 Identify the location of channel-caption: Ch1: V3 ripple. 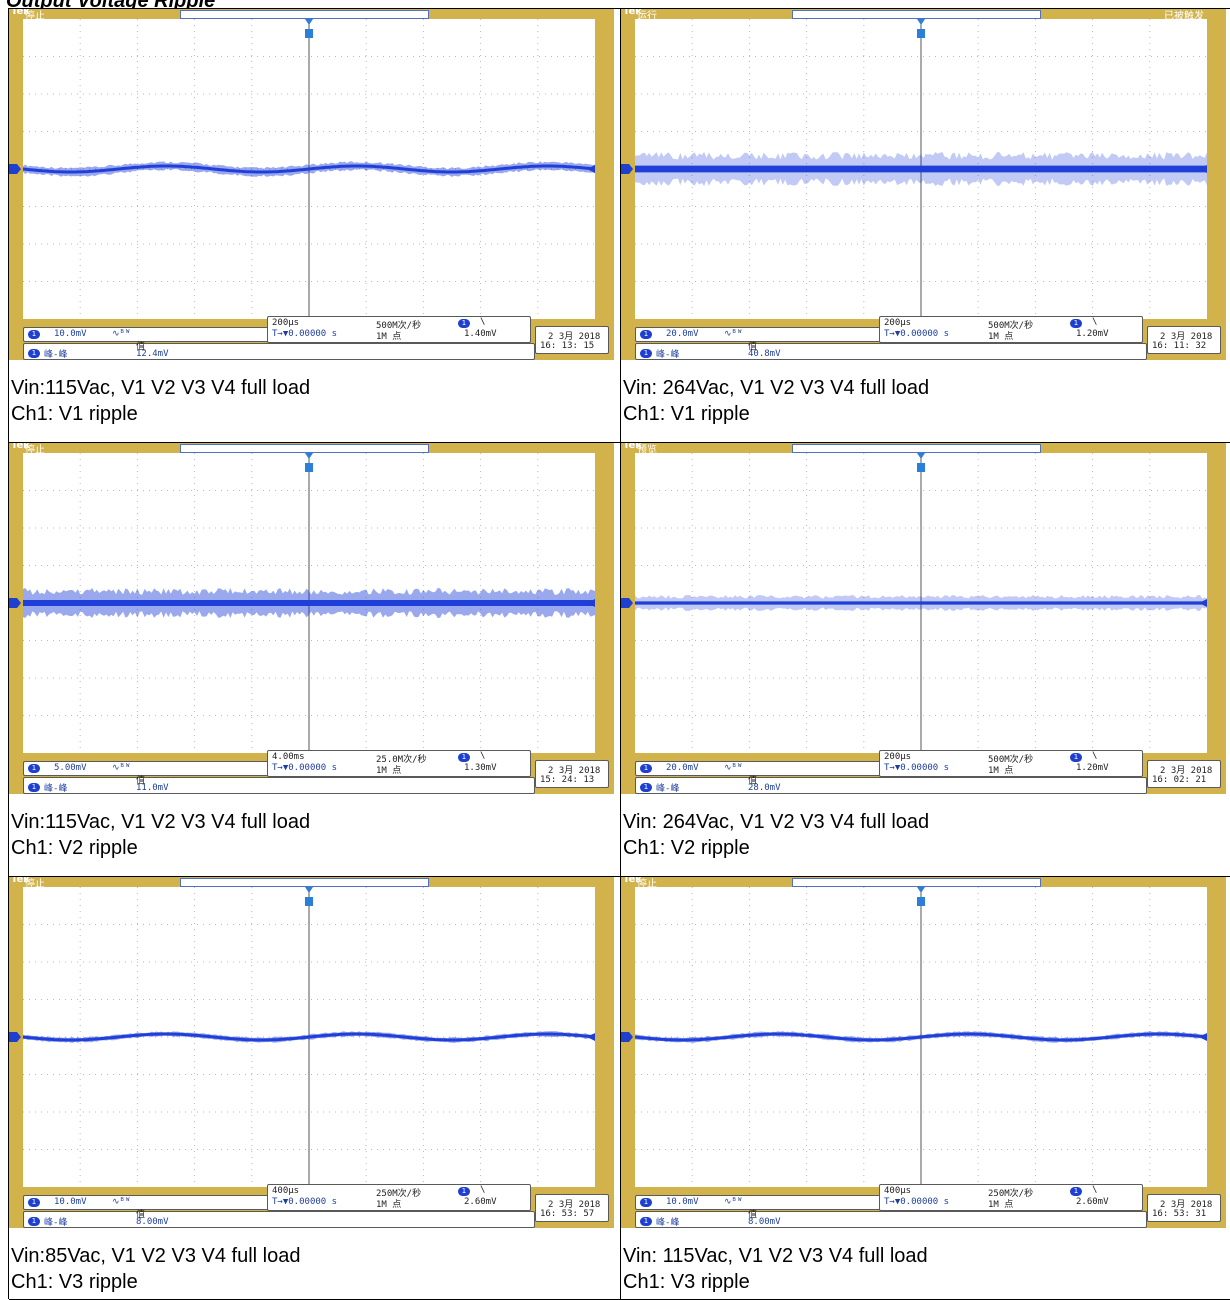
(74, 1282).